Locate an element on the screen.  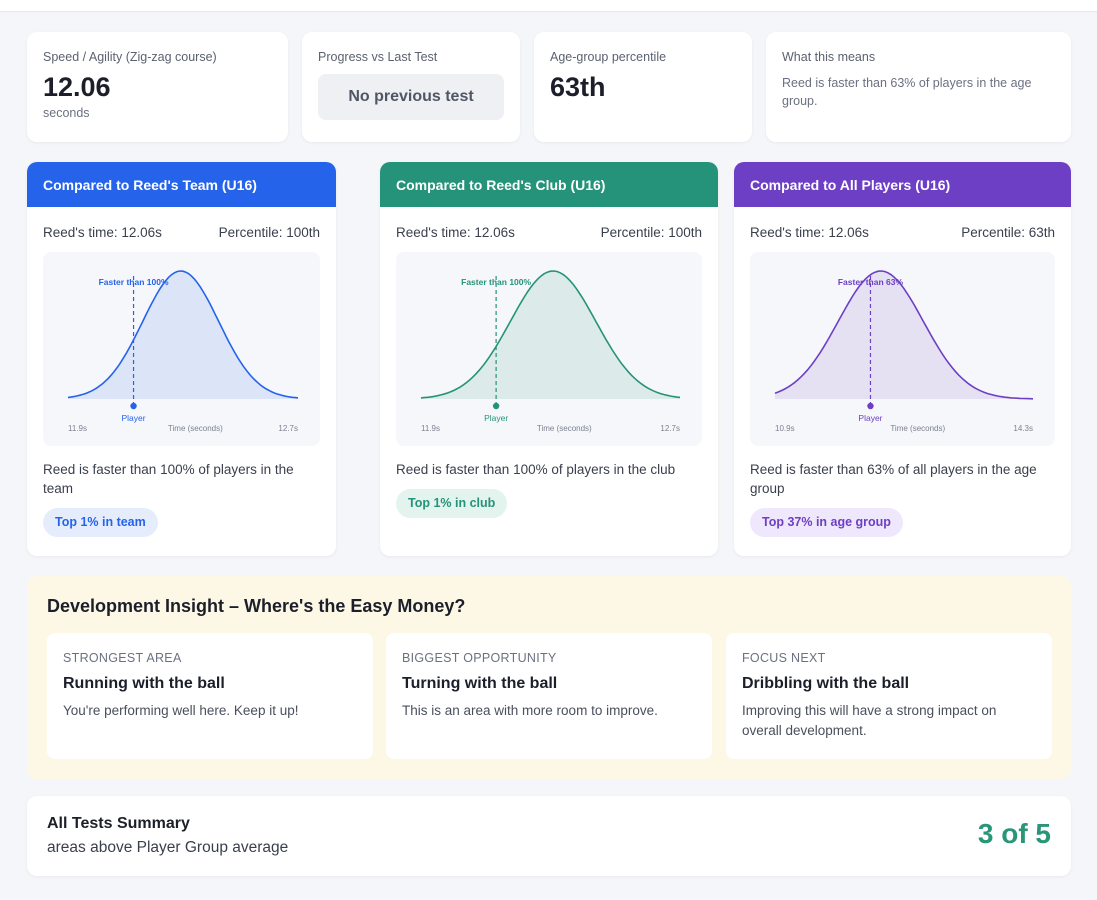
rank-badge: Top 1% in team is located at coordinates (100, 522).